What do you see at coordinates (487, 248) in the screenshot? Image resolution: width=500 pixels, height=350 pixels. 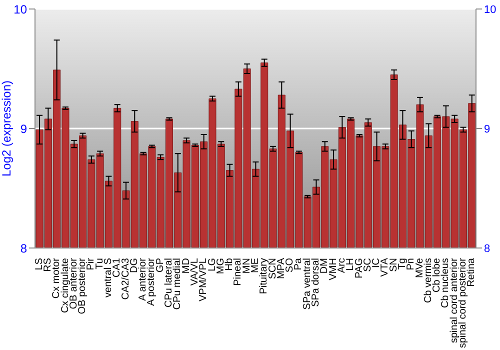 I see `y2-tick-label: 8` at bounding box center [487, 248].